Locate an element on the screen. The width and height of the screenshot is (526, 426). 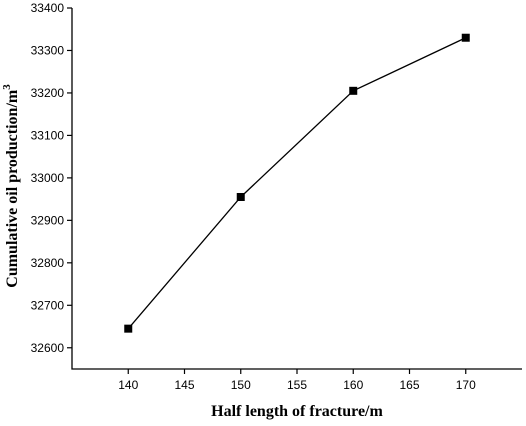
y-tick-label: 32600 is located at coordinates (48, 348).